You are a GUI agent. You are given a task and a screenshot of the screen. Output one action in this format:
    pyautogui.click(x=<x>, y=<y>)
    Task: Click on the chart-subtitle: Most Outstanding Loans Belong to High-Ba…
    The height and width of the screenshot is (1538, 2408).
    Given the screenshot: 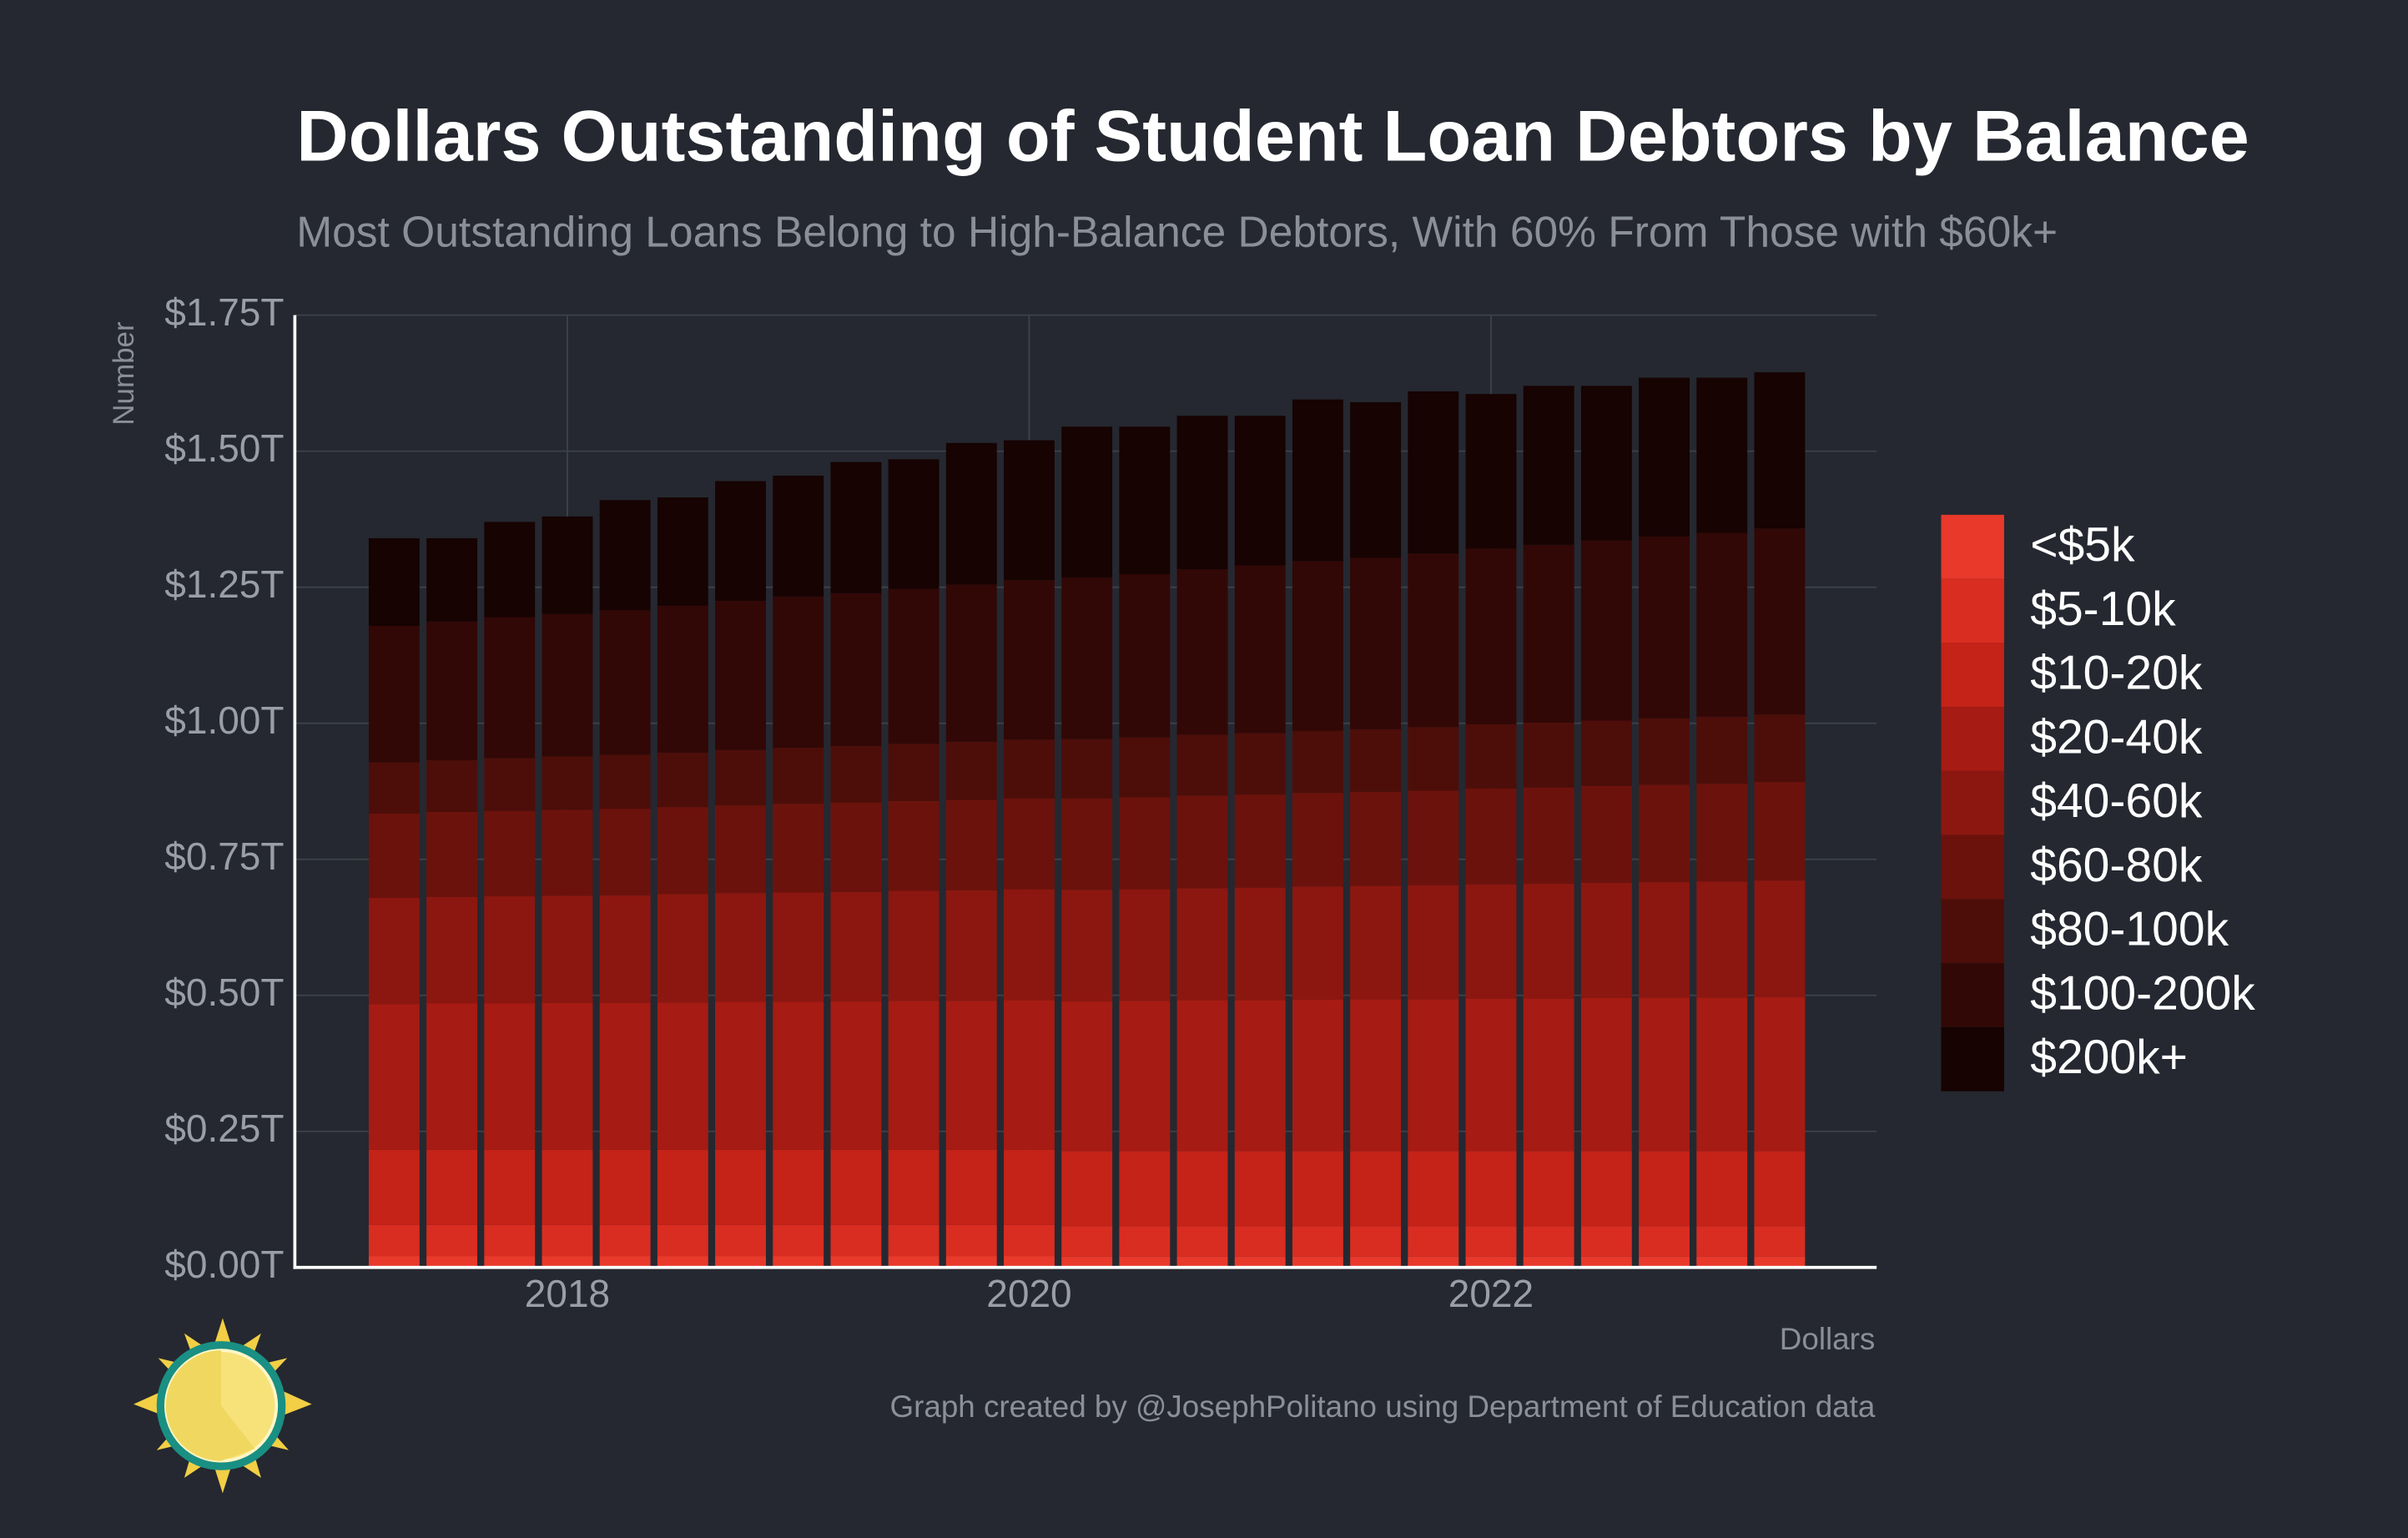 What is the action you would take?
    pyautogui.click(x=1177, y=232)
    